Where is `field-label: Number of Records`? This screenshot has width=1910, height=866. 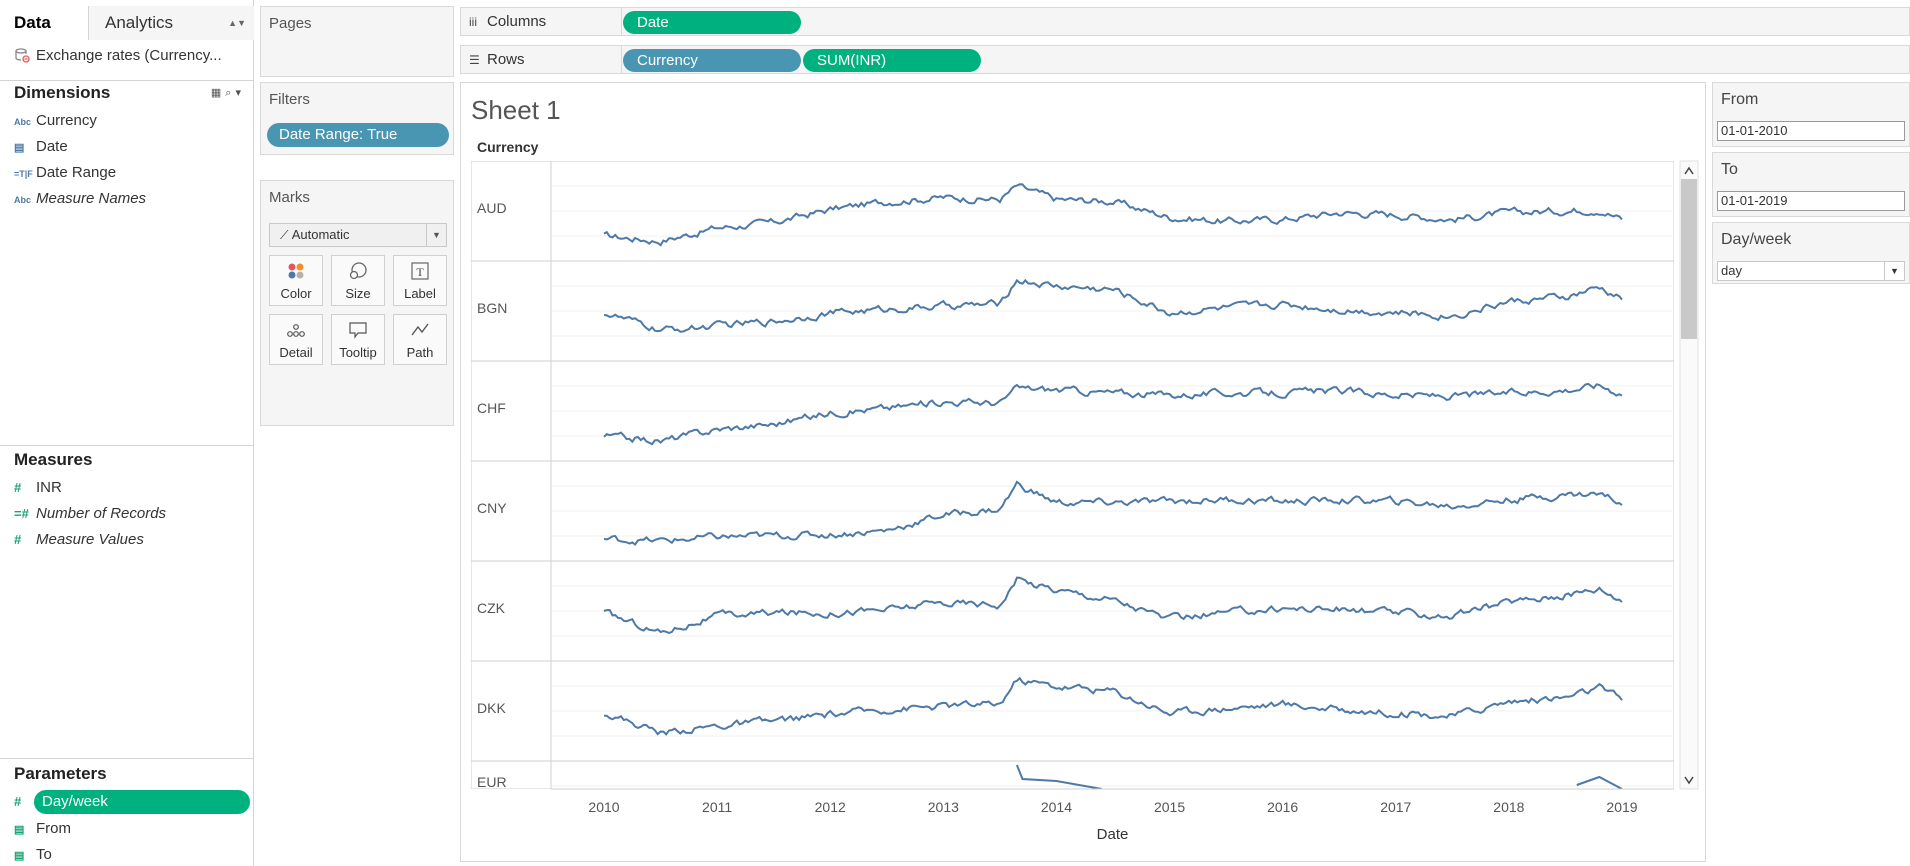
field-label: Number of Records is located at coordinates (101, 513).